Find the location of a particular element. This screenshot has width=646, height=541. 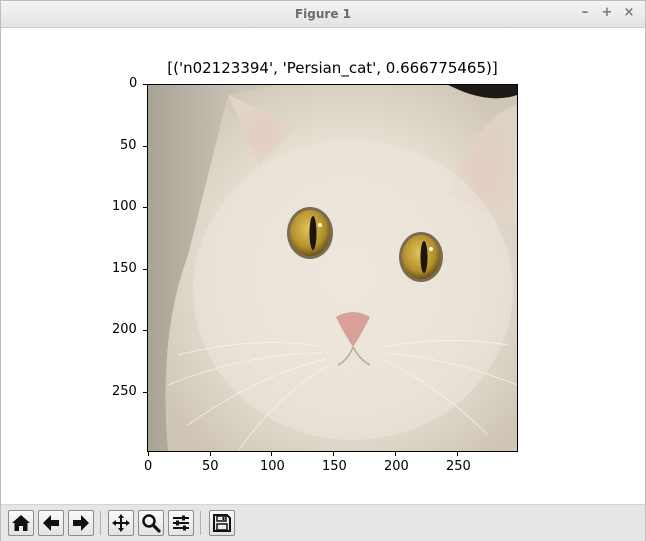

navigation-toolbar is located at coordinates (323, 522).